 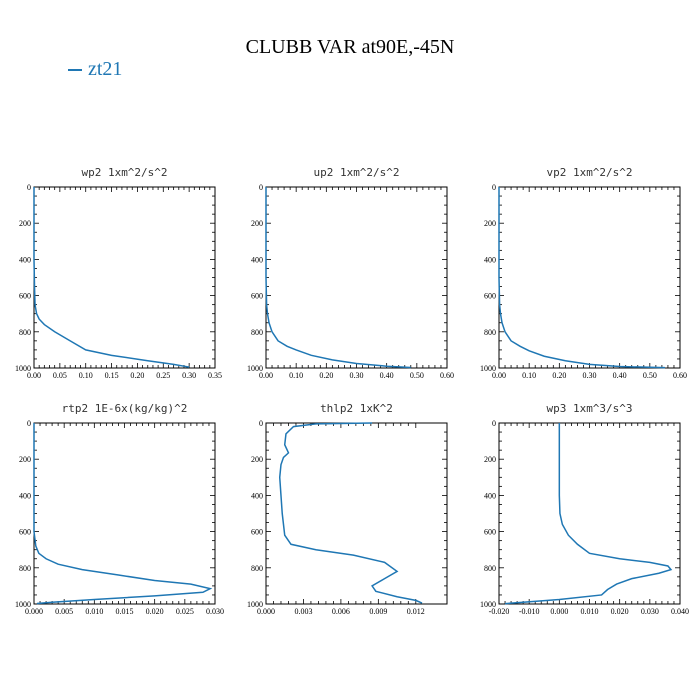 What do you see at coordinates (589, 408) in the screenshot?
I see `panel-title: wp3 1xm^3/s^3` at bounding box center [589, 408].